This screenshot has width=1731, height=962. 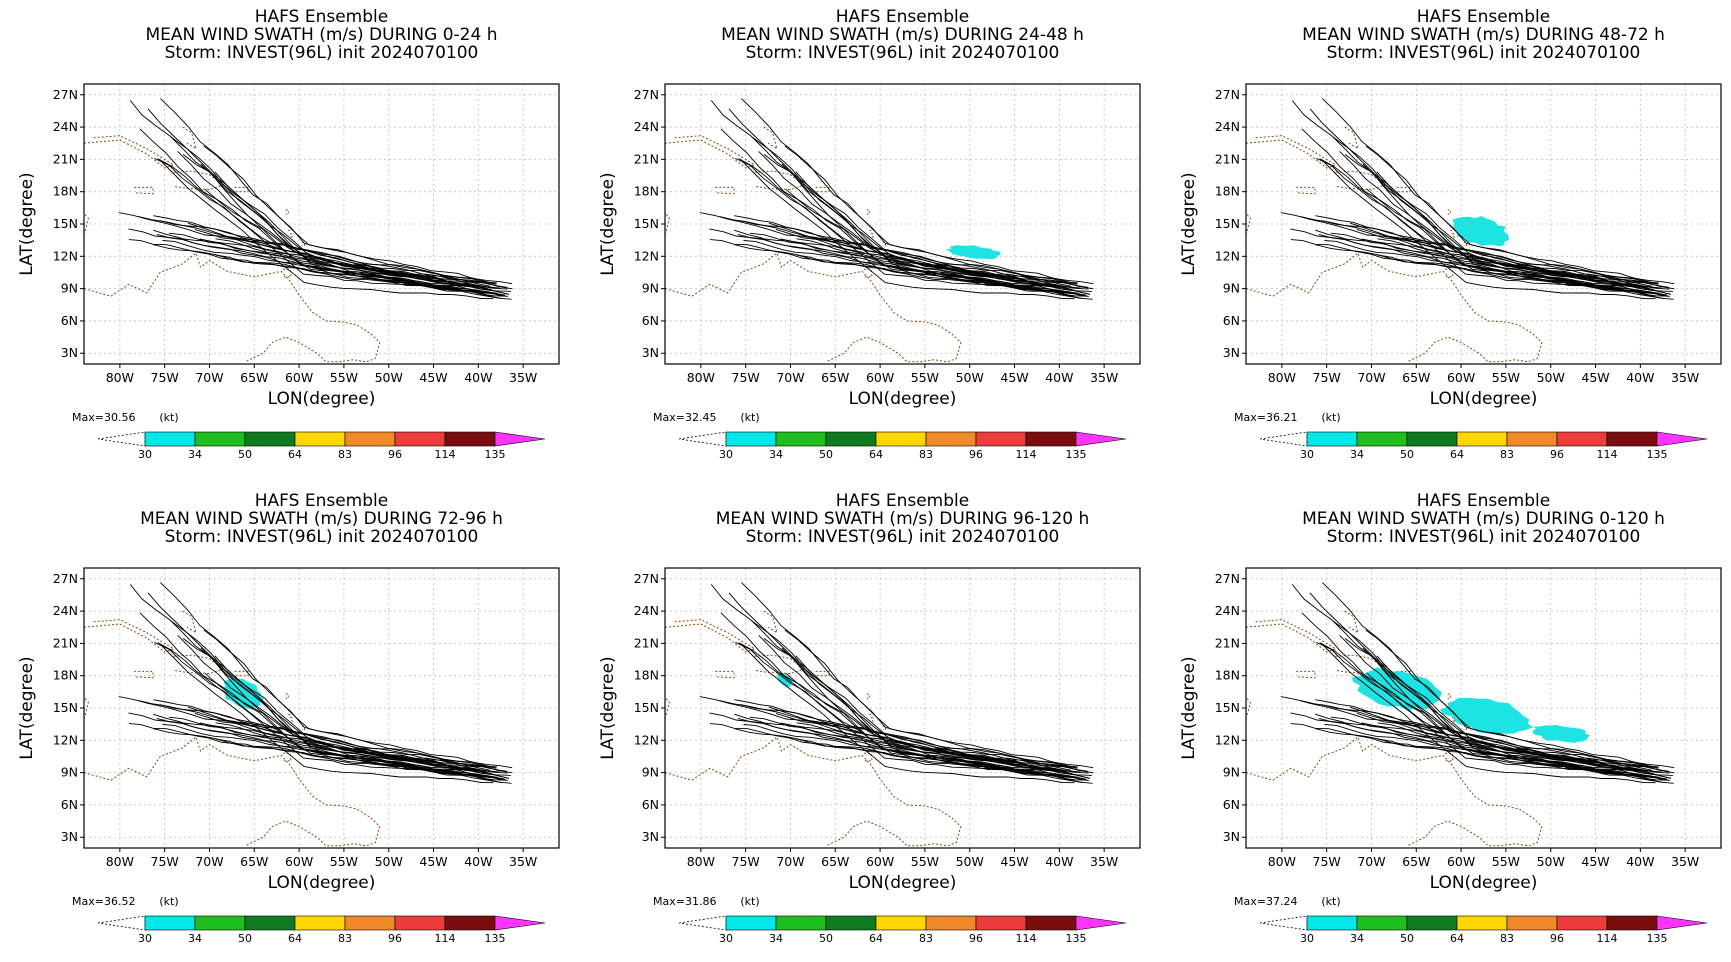 I want to click on x-tick-label: 70W, so click(x=790, y=861).